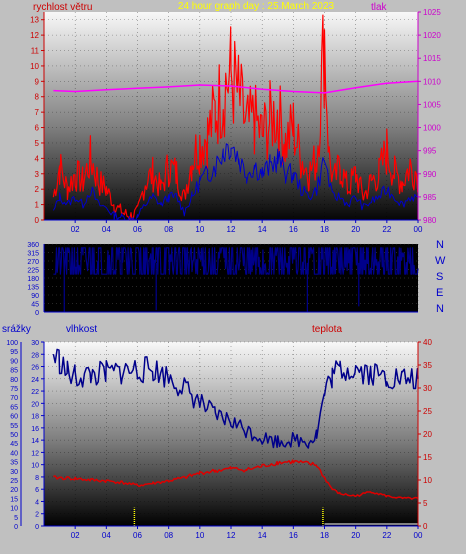  I want to click on humidity-axis-label: vlhkost, so click(81, 329).